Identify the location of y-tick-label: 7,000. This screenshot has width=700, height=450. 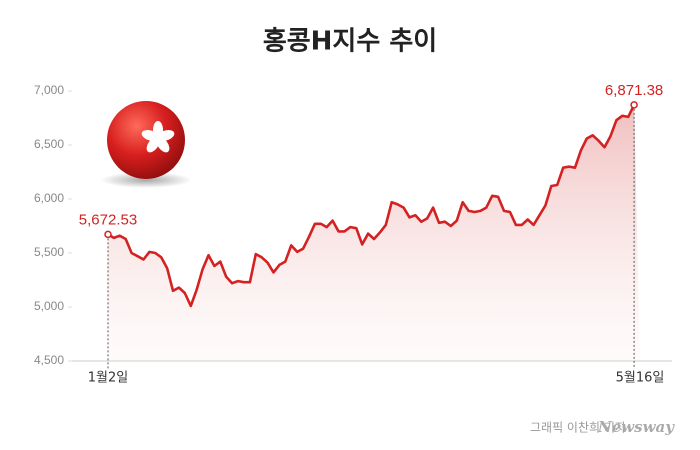
(49, 90).